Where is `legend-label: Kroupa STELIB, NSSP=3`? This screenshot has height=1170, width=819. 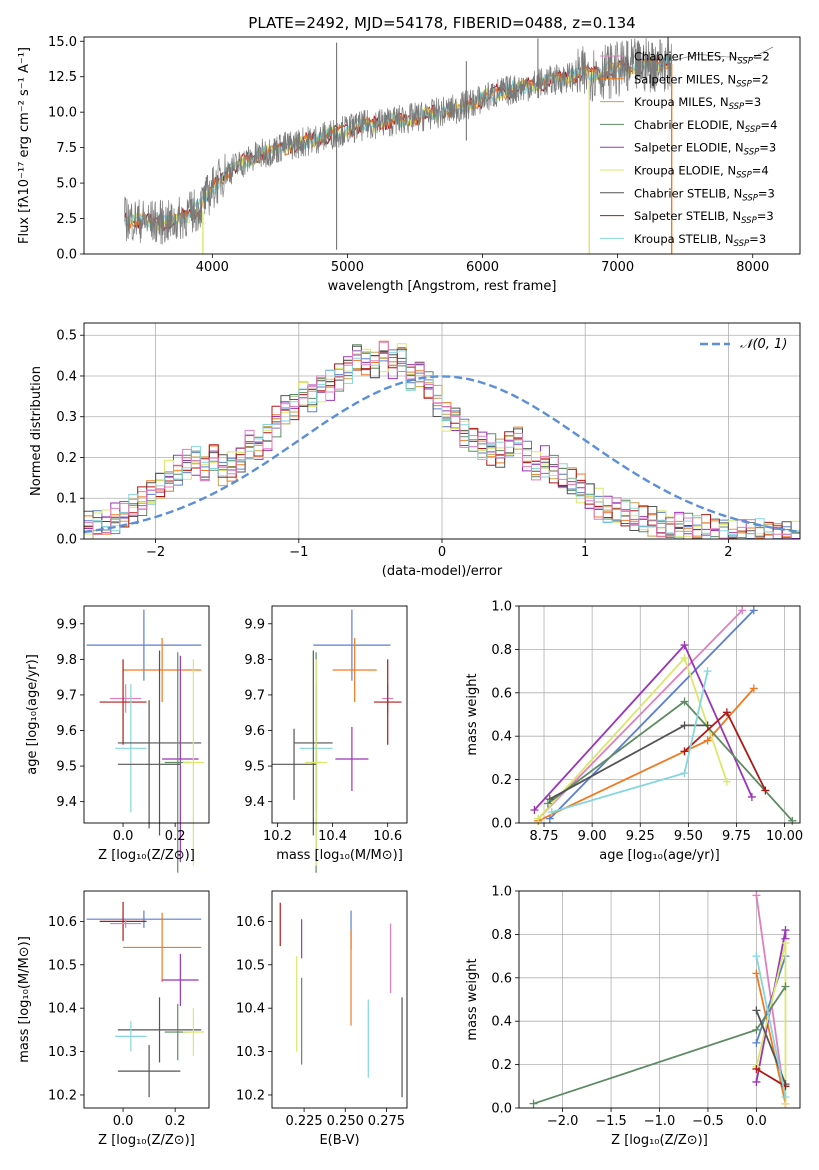 legend-label: Kroupa STELIB, NSSP=3 is located at coordinates (700, 240).